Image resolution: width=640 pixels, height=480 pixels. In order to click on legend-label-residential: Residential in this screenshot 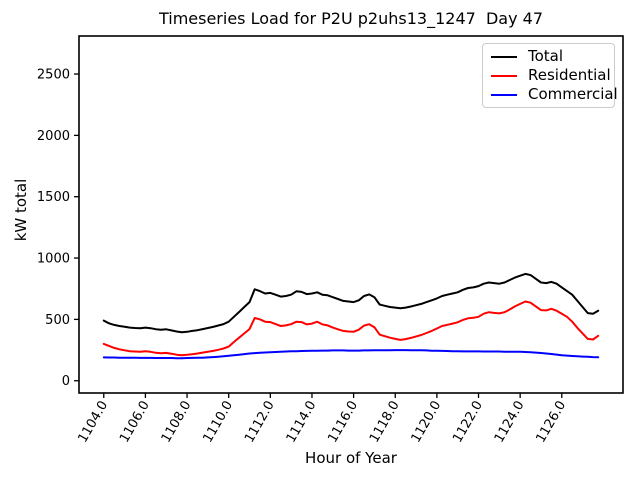, I will do `click(569, 75)`.